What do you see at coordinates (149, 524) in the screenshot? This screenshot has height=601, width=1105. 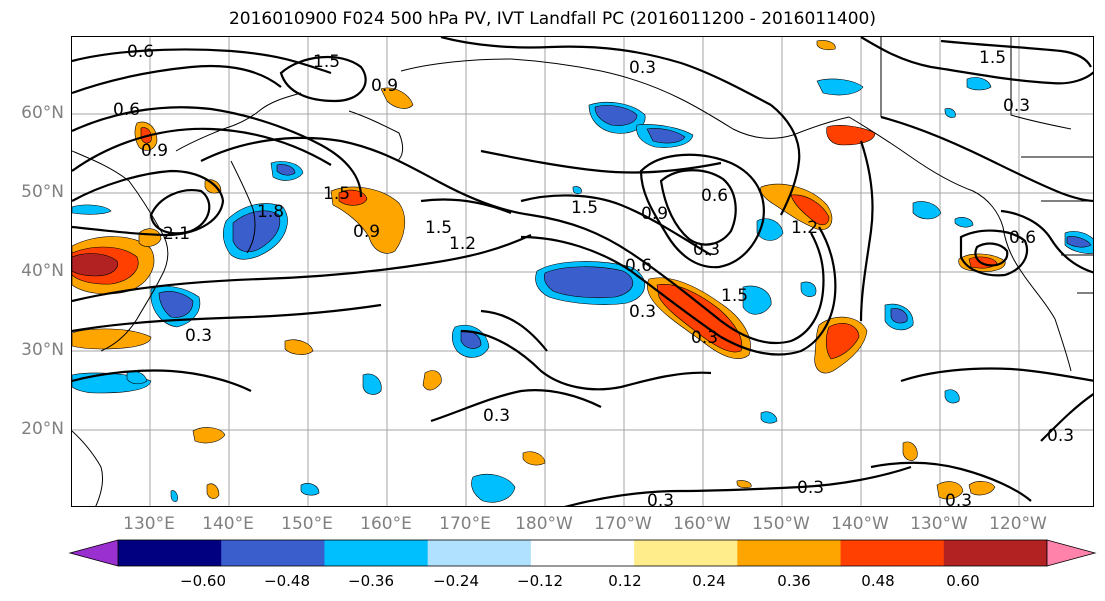 I see `lon-label-130e: 130°E` at bounding box center [149, 524].